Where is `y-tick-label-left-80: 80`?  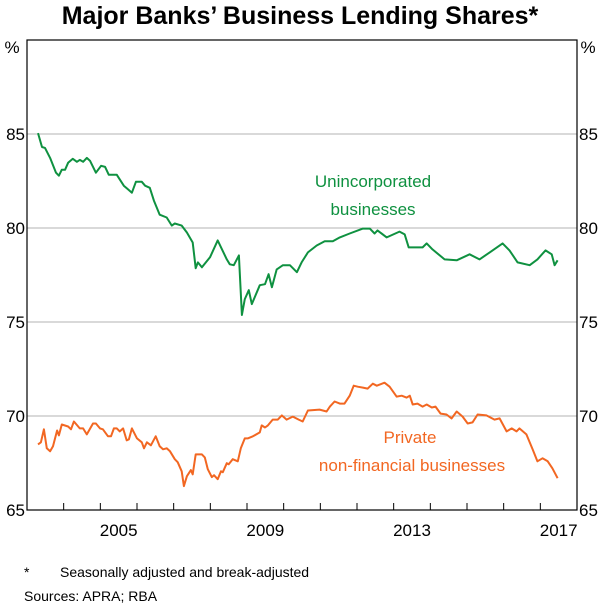 y-tick-label-left-80: 80 is located at coordinates (15, 228).